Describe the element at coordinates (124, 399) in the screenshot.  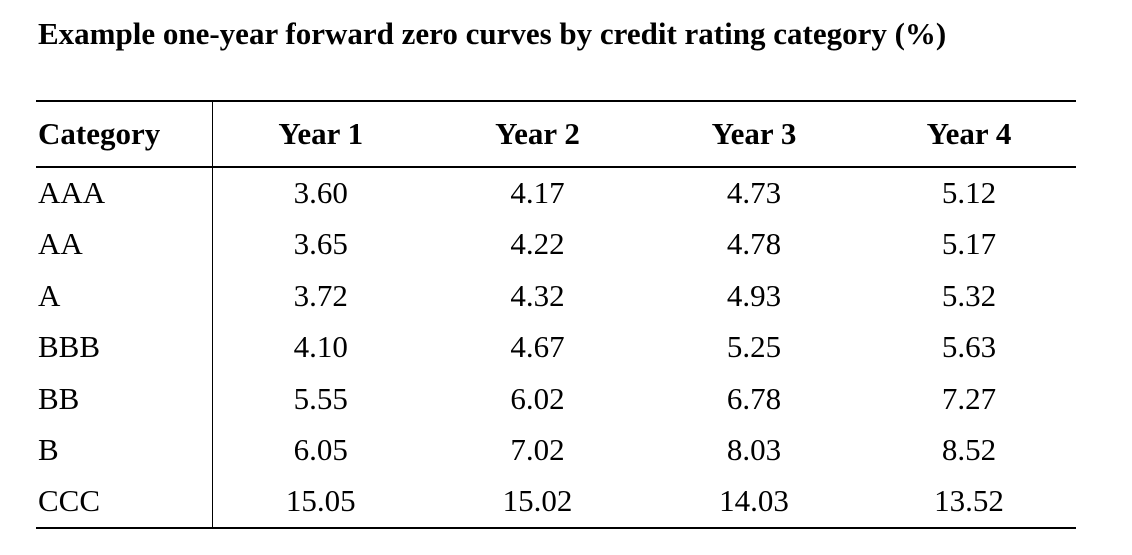
I see `row-category: BB` at that location.